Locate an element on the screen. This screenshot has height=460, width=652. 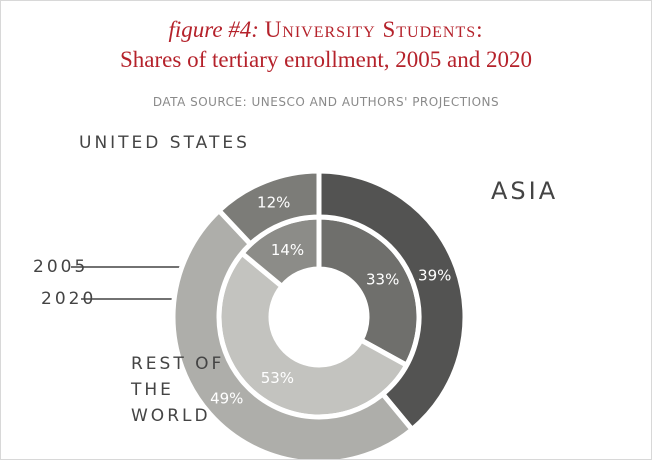
series-label: 2020 is located at coordinates (69, 299).